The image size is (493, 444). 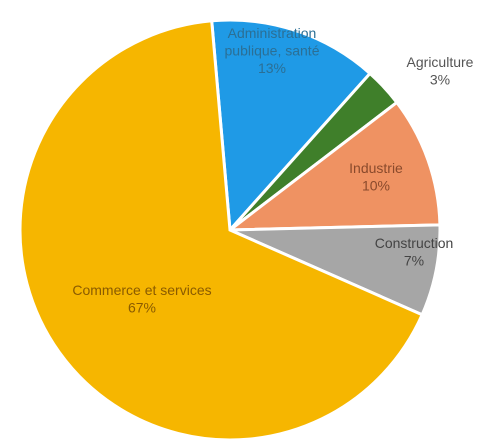 What do you see at coordinates (414, 252) in the screenshot?
I see `pie-label-3: Construction 7%` at bounding box center [414, 252].